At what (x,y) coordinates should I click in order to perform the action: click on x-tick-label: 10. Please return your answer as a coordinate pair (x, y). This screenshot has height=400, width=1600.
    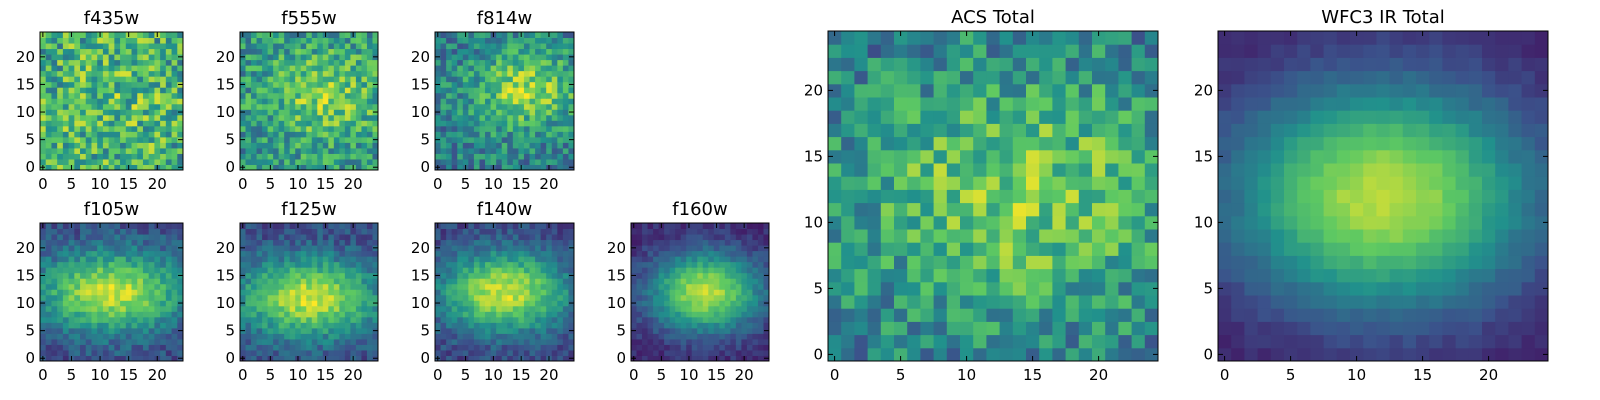
    Looking at the image, I should click on (493, 375).